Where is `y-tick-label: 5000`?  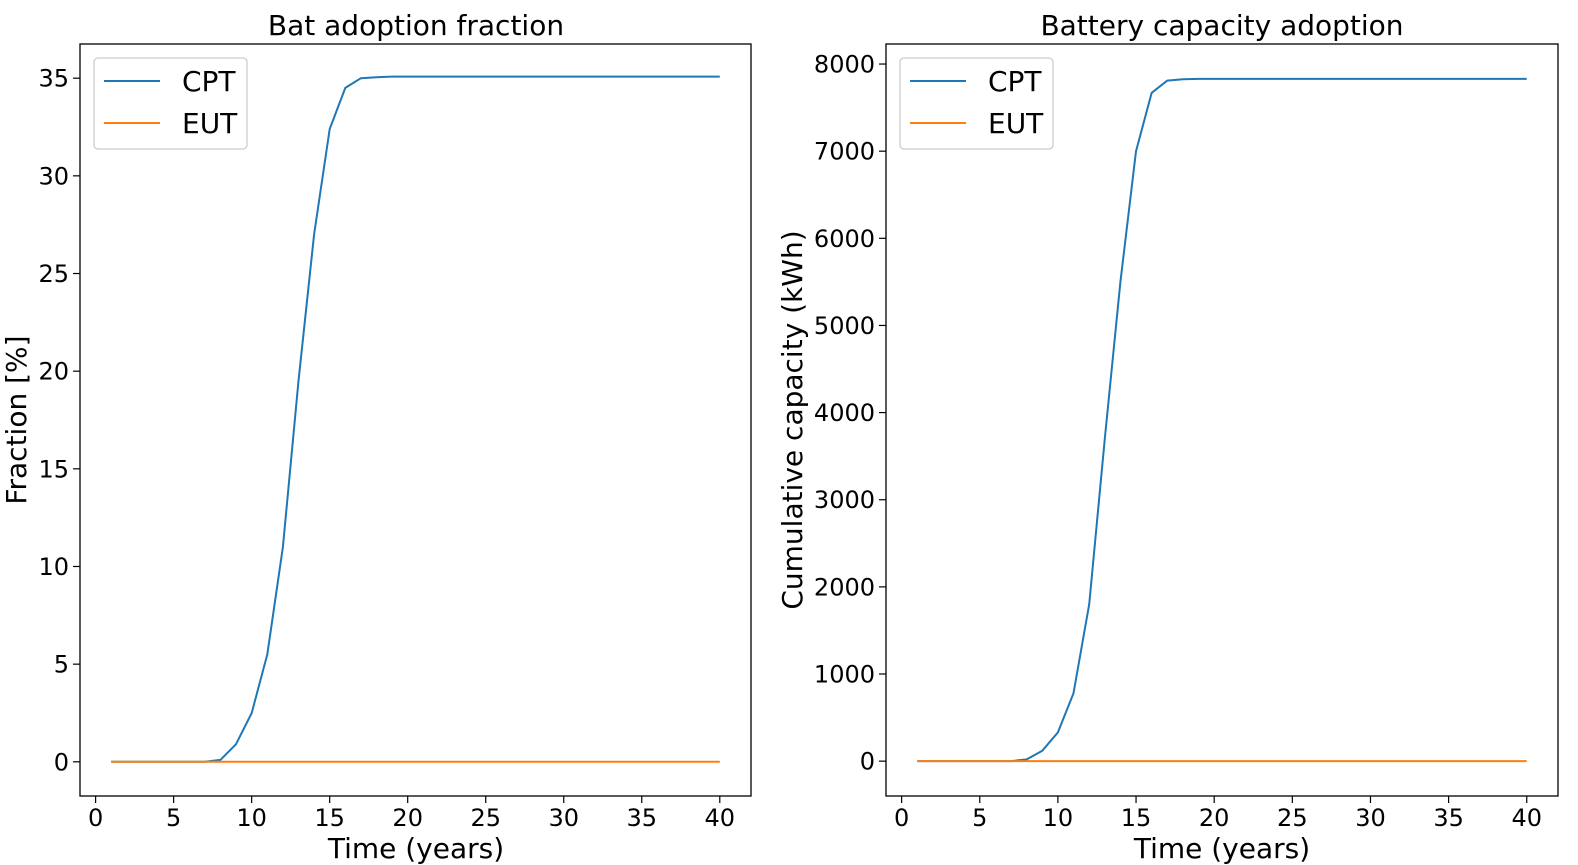
y-tick-label: 5000 is located at coordinates (844, 326).